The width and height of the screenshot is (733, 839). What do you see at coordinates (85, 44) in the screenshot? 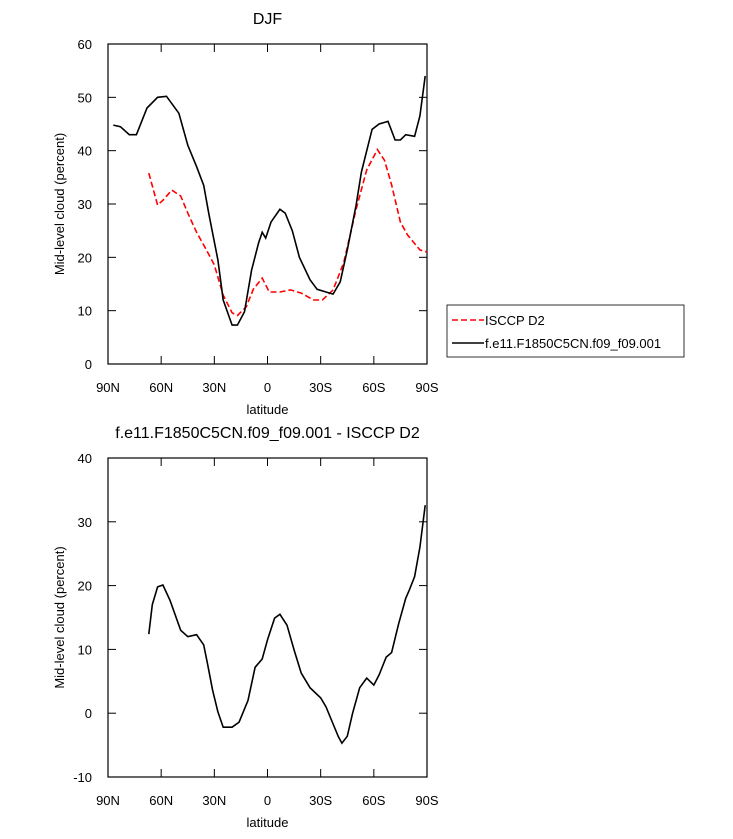
I see `y-tick-label: 60` at bounding box center [85, 44].